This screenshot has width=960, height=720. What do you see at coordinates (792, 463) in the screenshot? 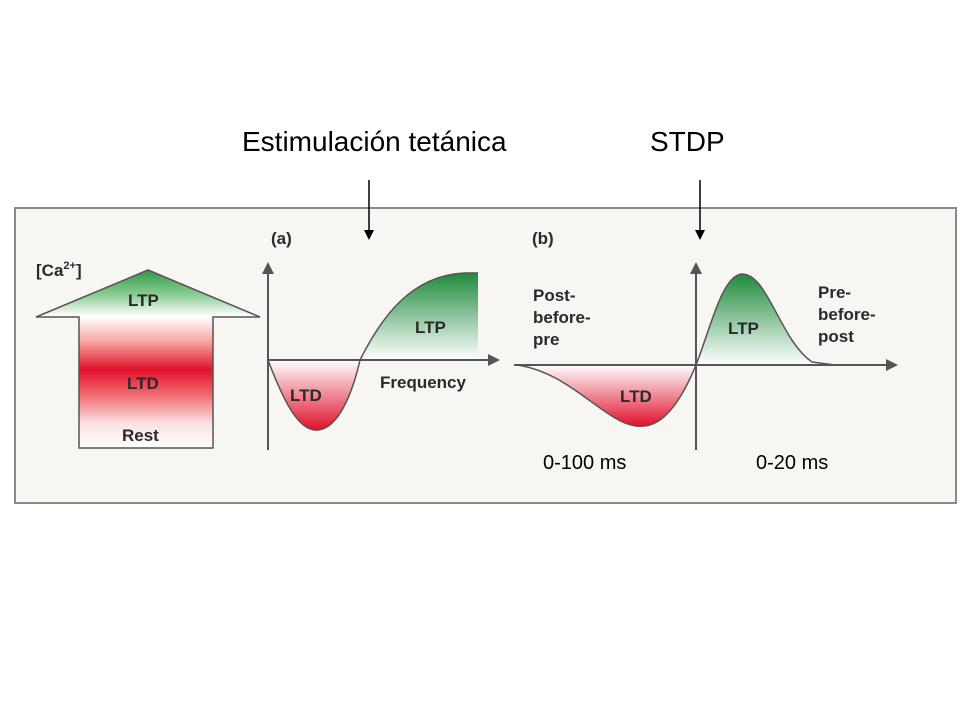
I see `time-window-ltp-label: 0-20 ms` at bounding box center [792, 463].